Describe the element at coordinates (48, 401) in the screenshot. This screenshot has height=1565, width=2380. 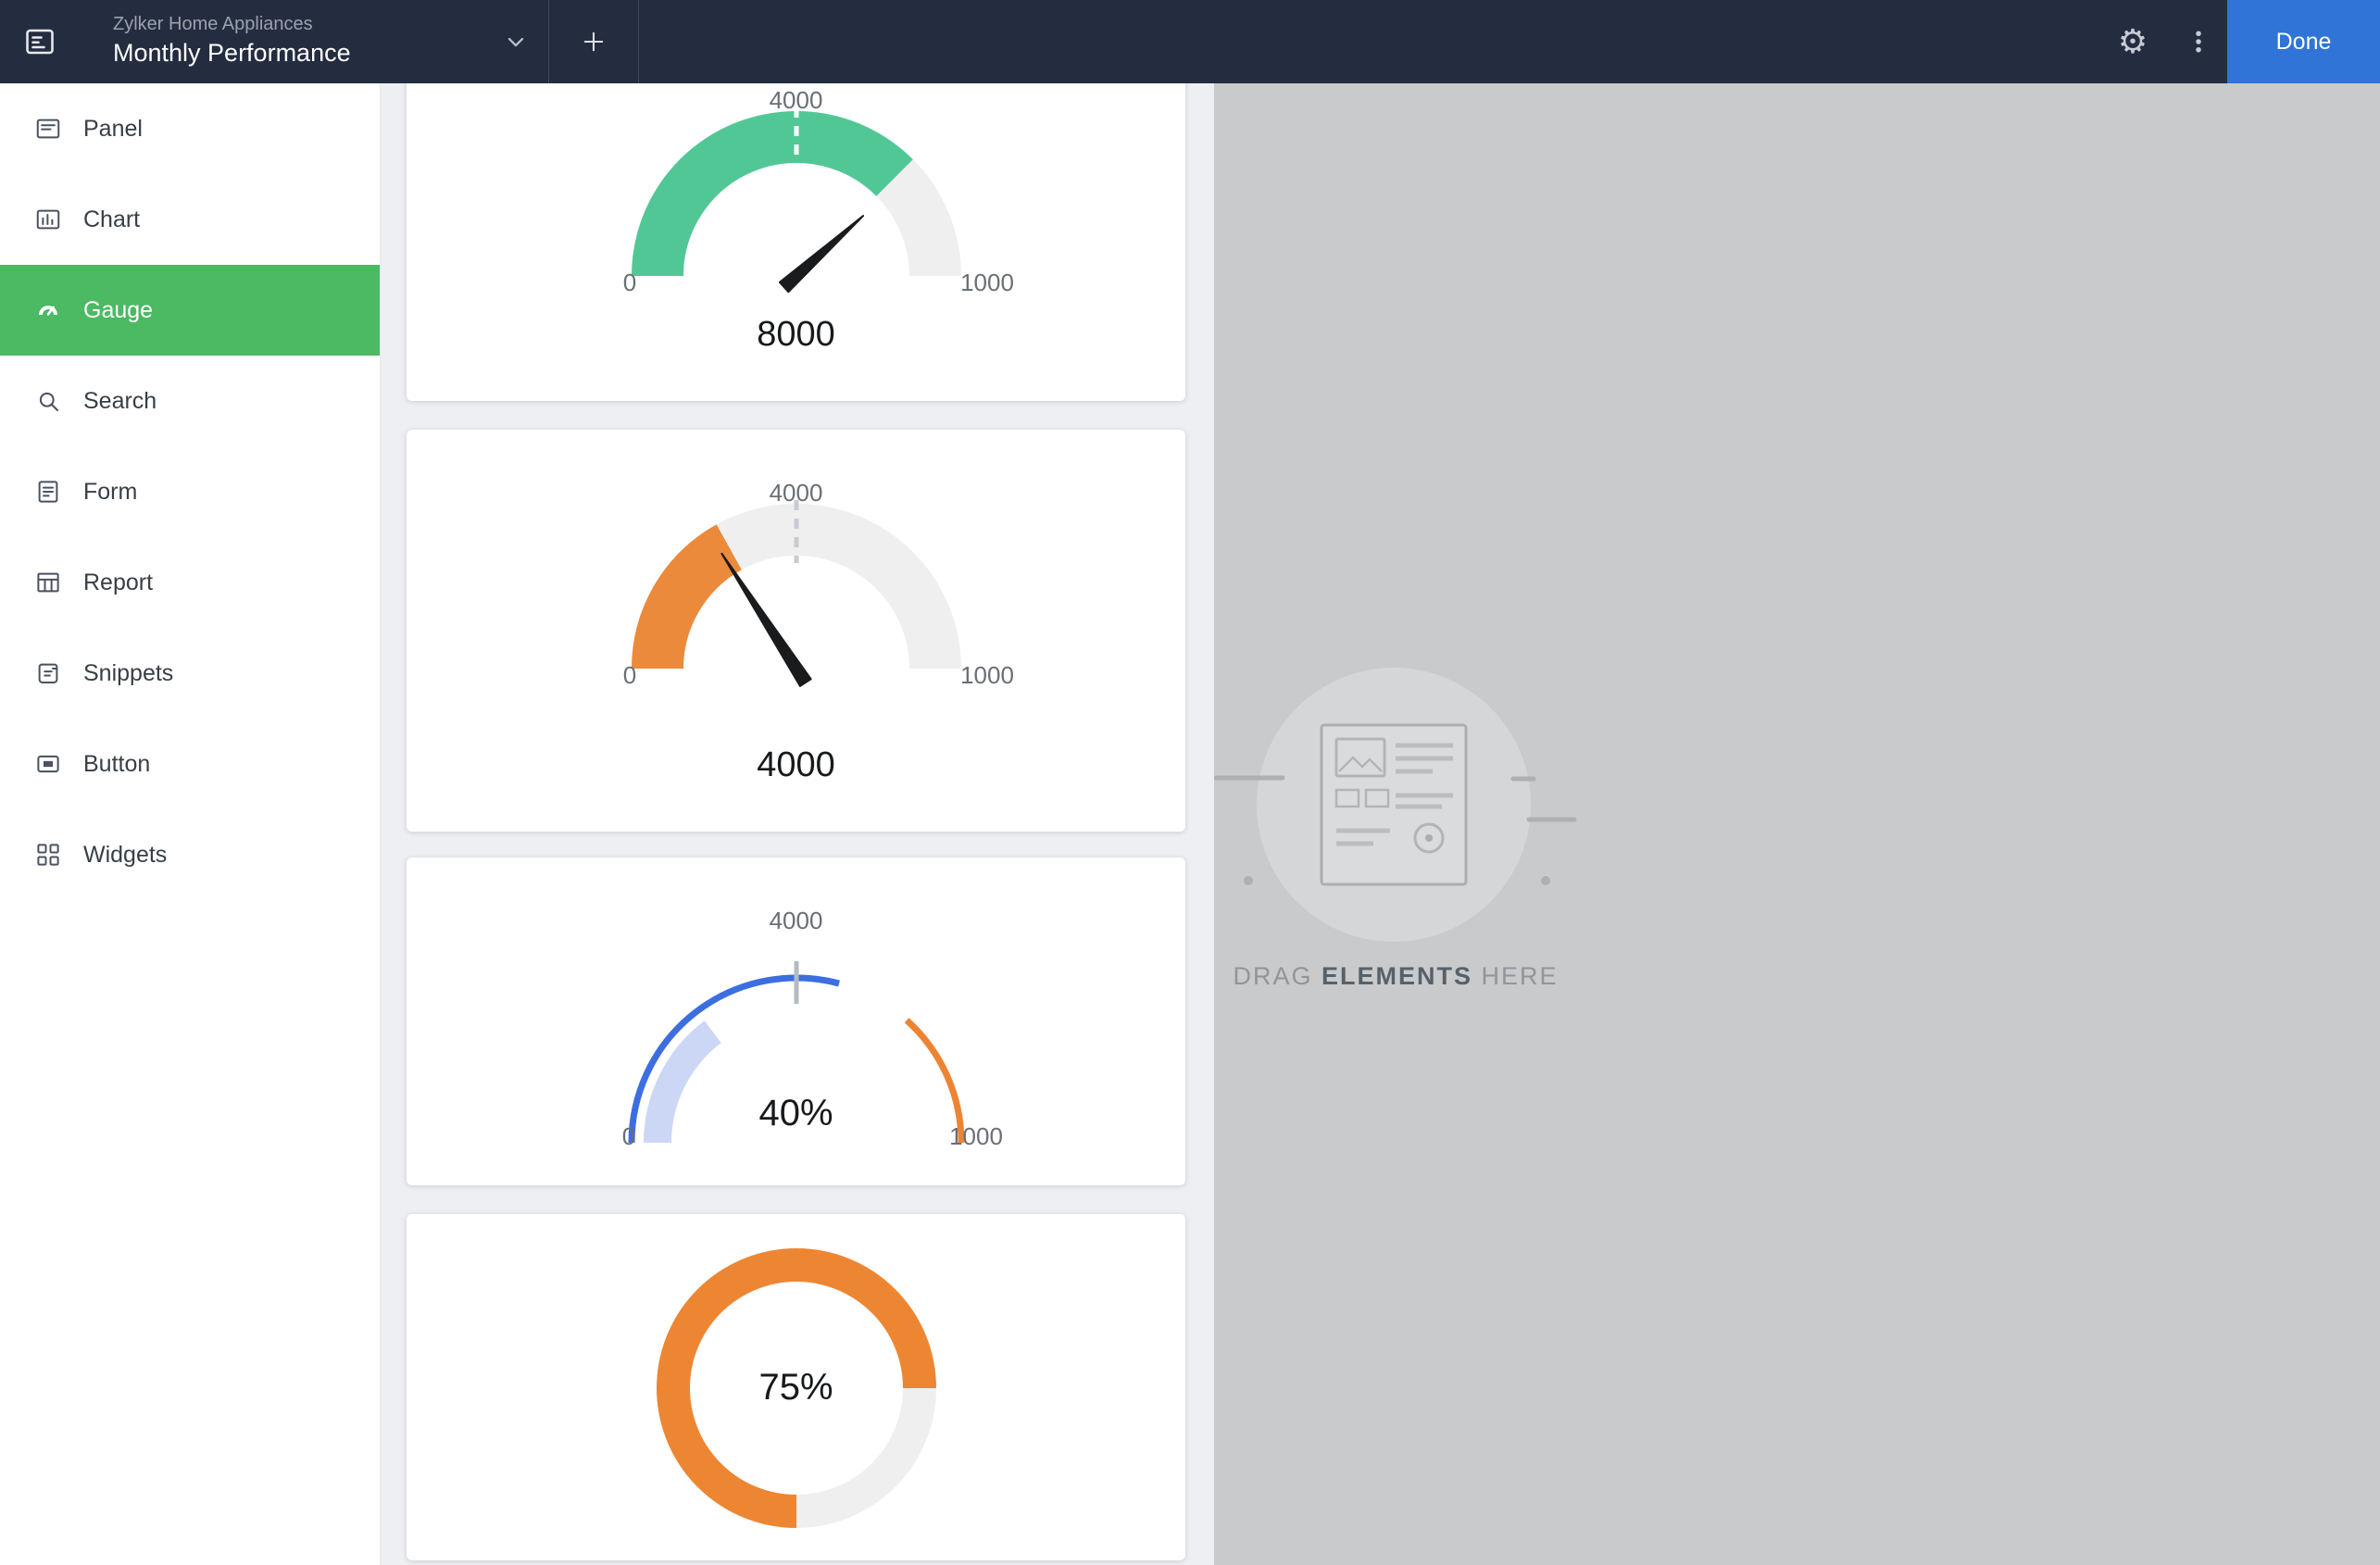
I see `search-icon` at that location.